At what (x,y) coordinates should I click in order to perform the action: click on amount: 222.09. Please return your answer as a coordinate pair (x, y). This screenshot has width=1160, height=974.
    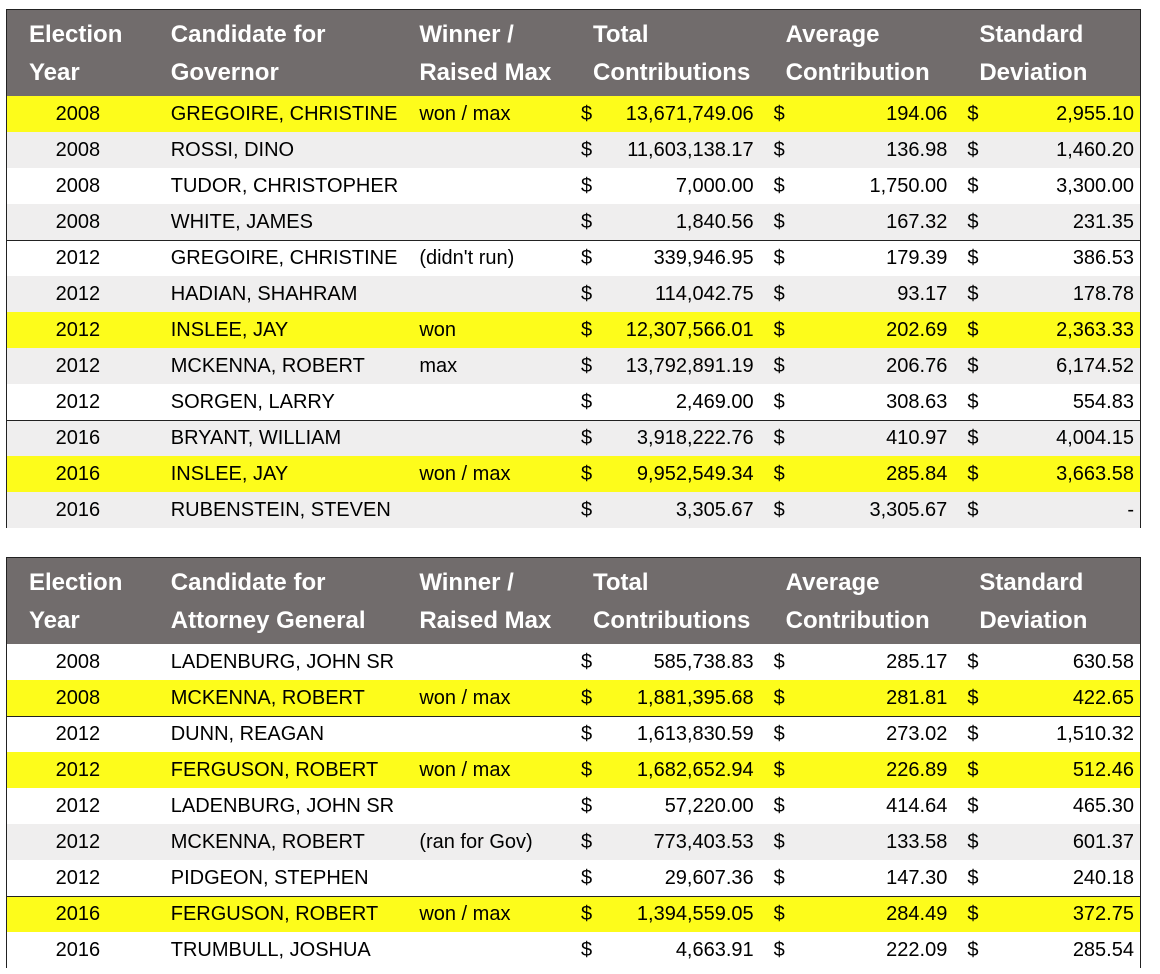
    Looking at the image, I should click on (917, 949).